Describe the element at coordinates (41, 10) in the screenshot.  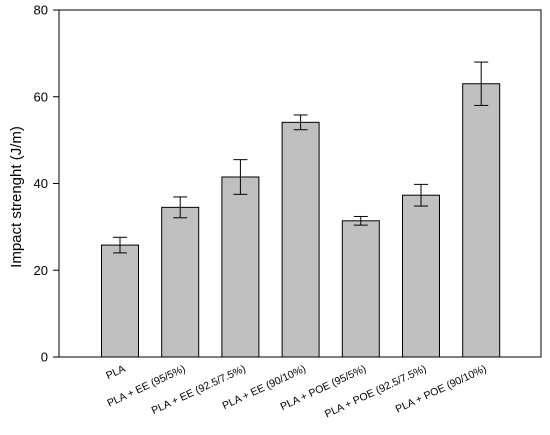
I see `y-tick-label: 80` at that location.